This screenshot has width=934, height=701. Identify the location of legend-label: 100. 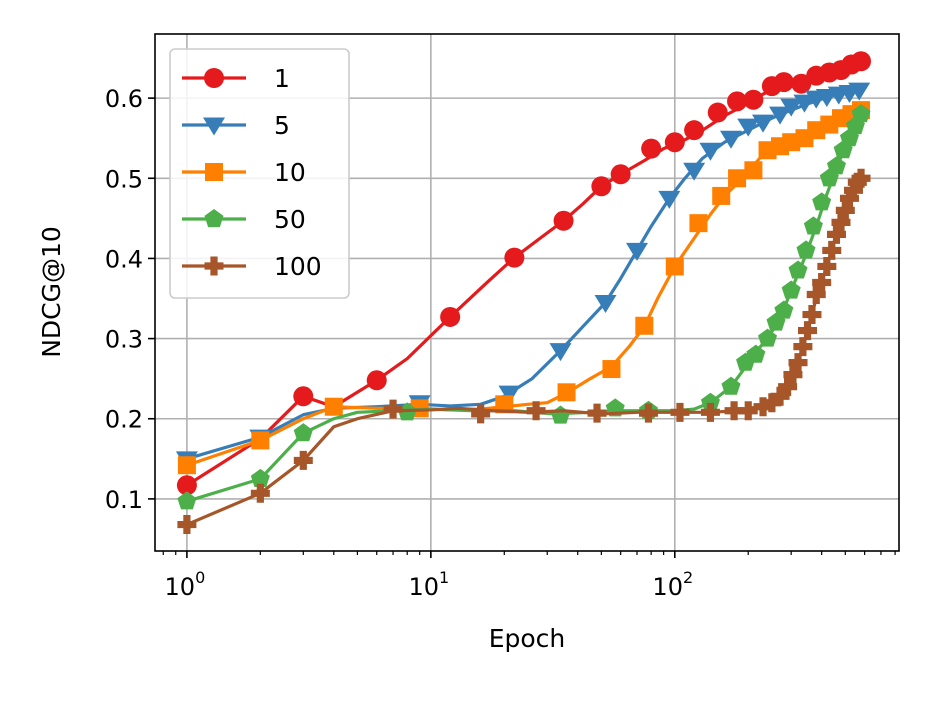
(298, 266).